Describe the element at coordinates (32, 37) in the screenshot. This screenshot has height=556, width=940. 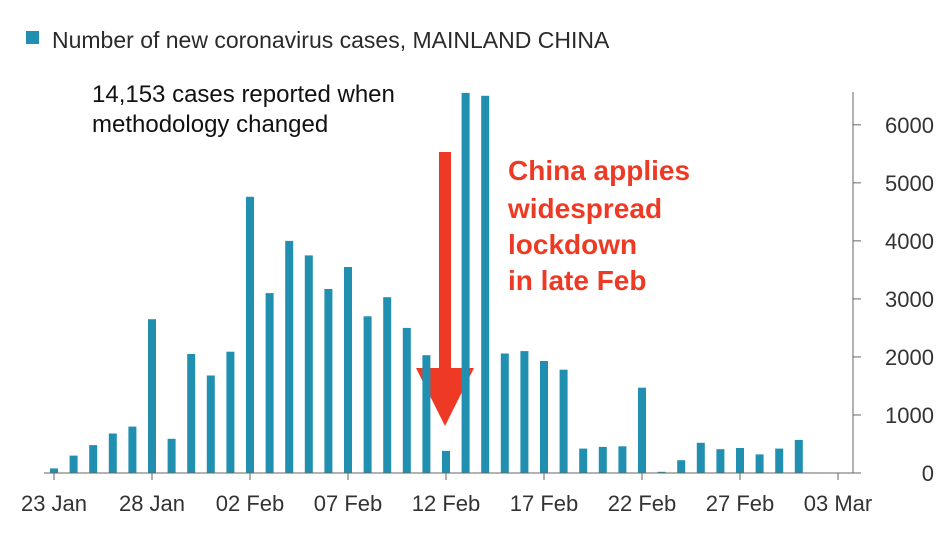
I see `legend-swatch` at that location.